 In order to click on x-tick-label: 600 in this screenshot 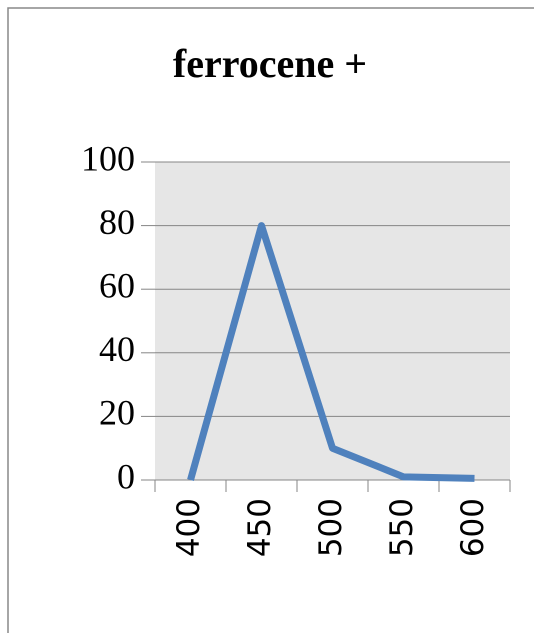, I will do `click(473, 527)`.